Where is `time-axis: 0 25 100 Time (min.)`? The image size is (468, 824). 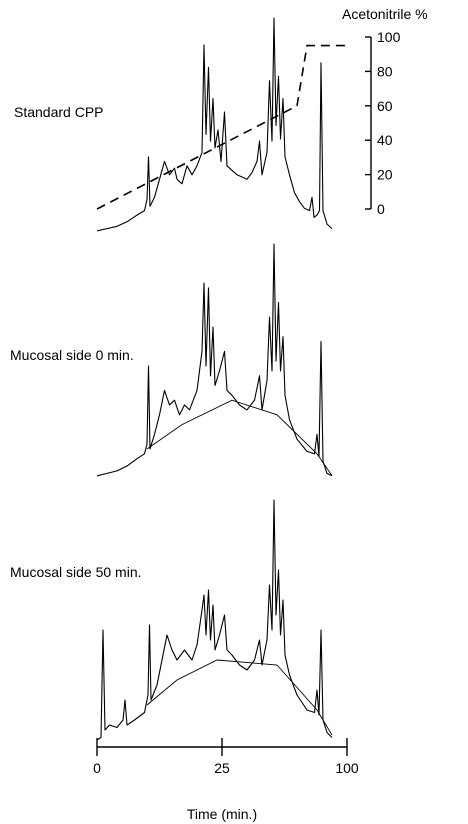
time-axis: 0 25 100 Time (min.) is located at coordinates (226, 780).